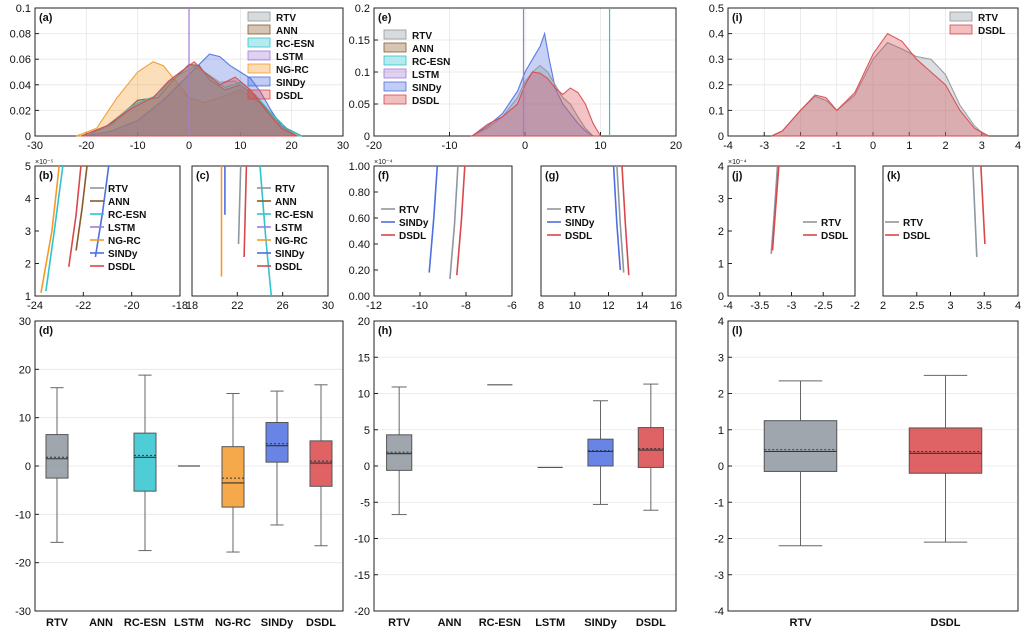  I want to click on y-tick-label: 0.06, so click(20, 60).